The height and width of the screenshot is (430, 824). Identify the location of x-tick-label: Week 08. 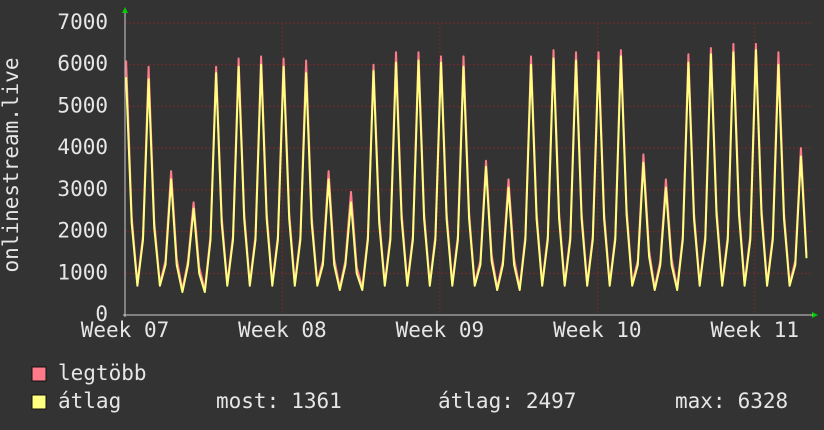
(282, 330).